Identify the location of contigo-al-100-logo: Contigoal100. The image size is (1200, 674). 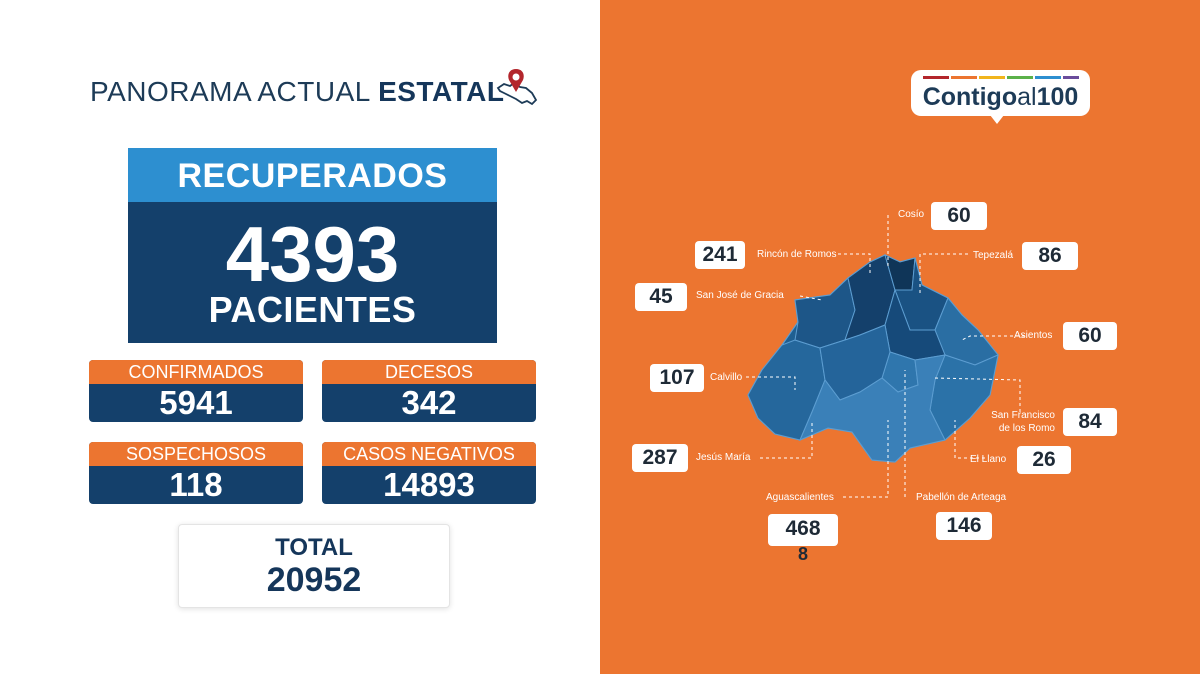
(1000, 93).